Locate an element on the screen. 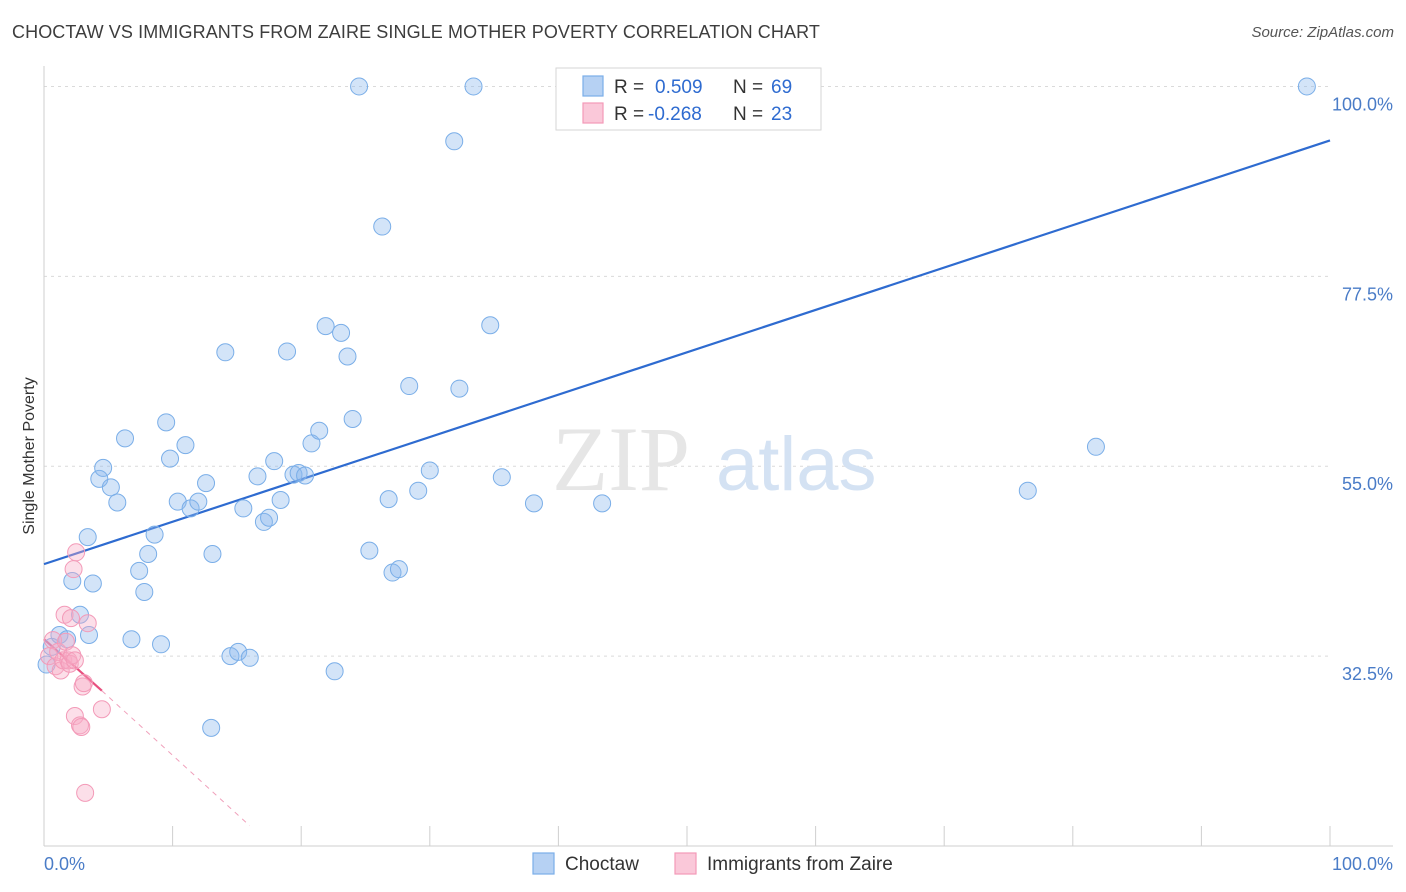 The height and width of the screenshot is (892, 1406). y-axis-label: Single Mother Poverty is located at coordinates (29, 455).